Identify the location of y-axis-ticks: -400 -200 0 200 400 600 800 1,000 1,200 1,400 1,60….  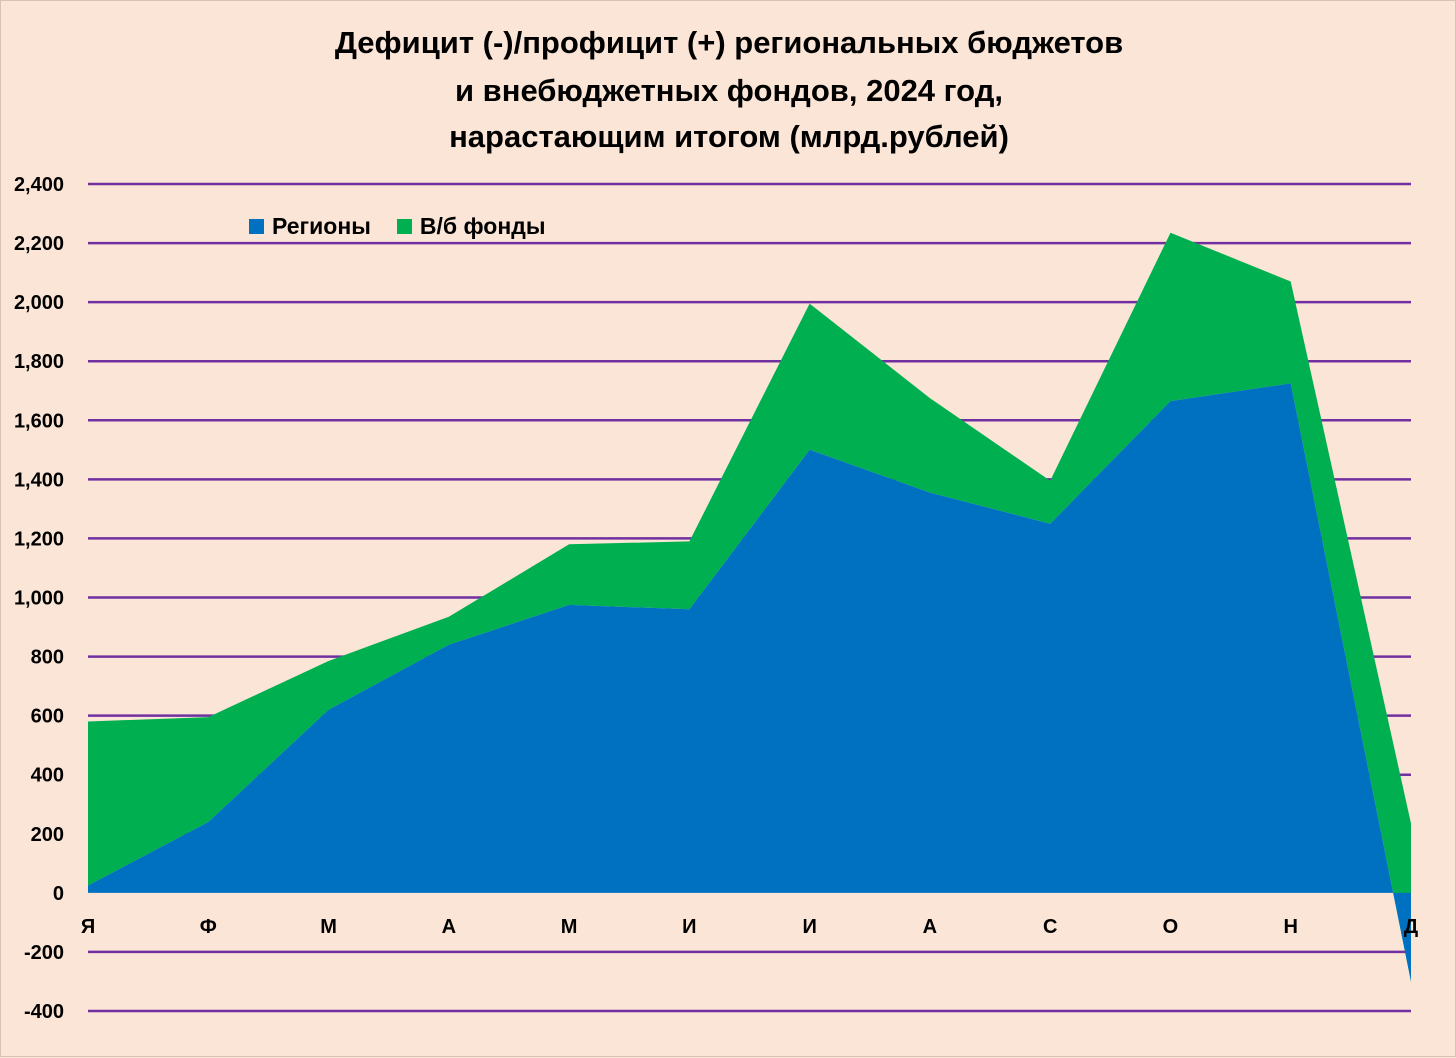
(39, 598).